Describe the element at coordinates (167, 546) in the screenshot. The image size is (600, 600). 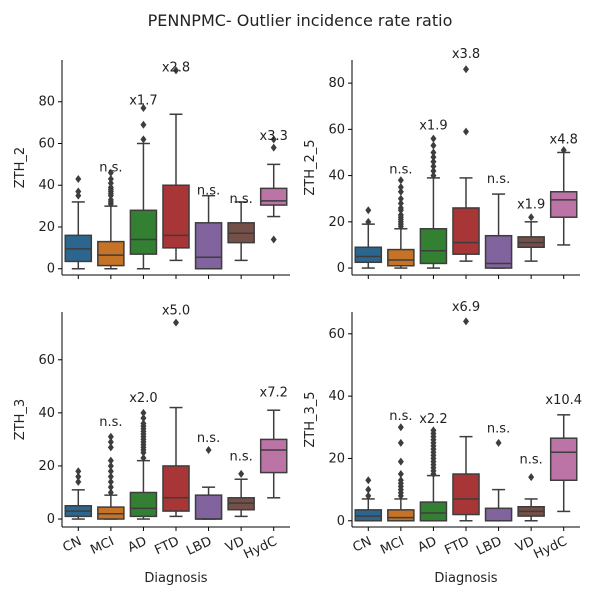
I see `x-tick-label: FTD` at that location.